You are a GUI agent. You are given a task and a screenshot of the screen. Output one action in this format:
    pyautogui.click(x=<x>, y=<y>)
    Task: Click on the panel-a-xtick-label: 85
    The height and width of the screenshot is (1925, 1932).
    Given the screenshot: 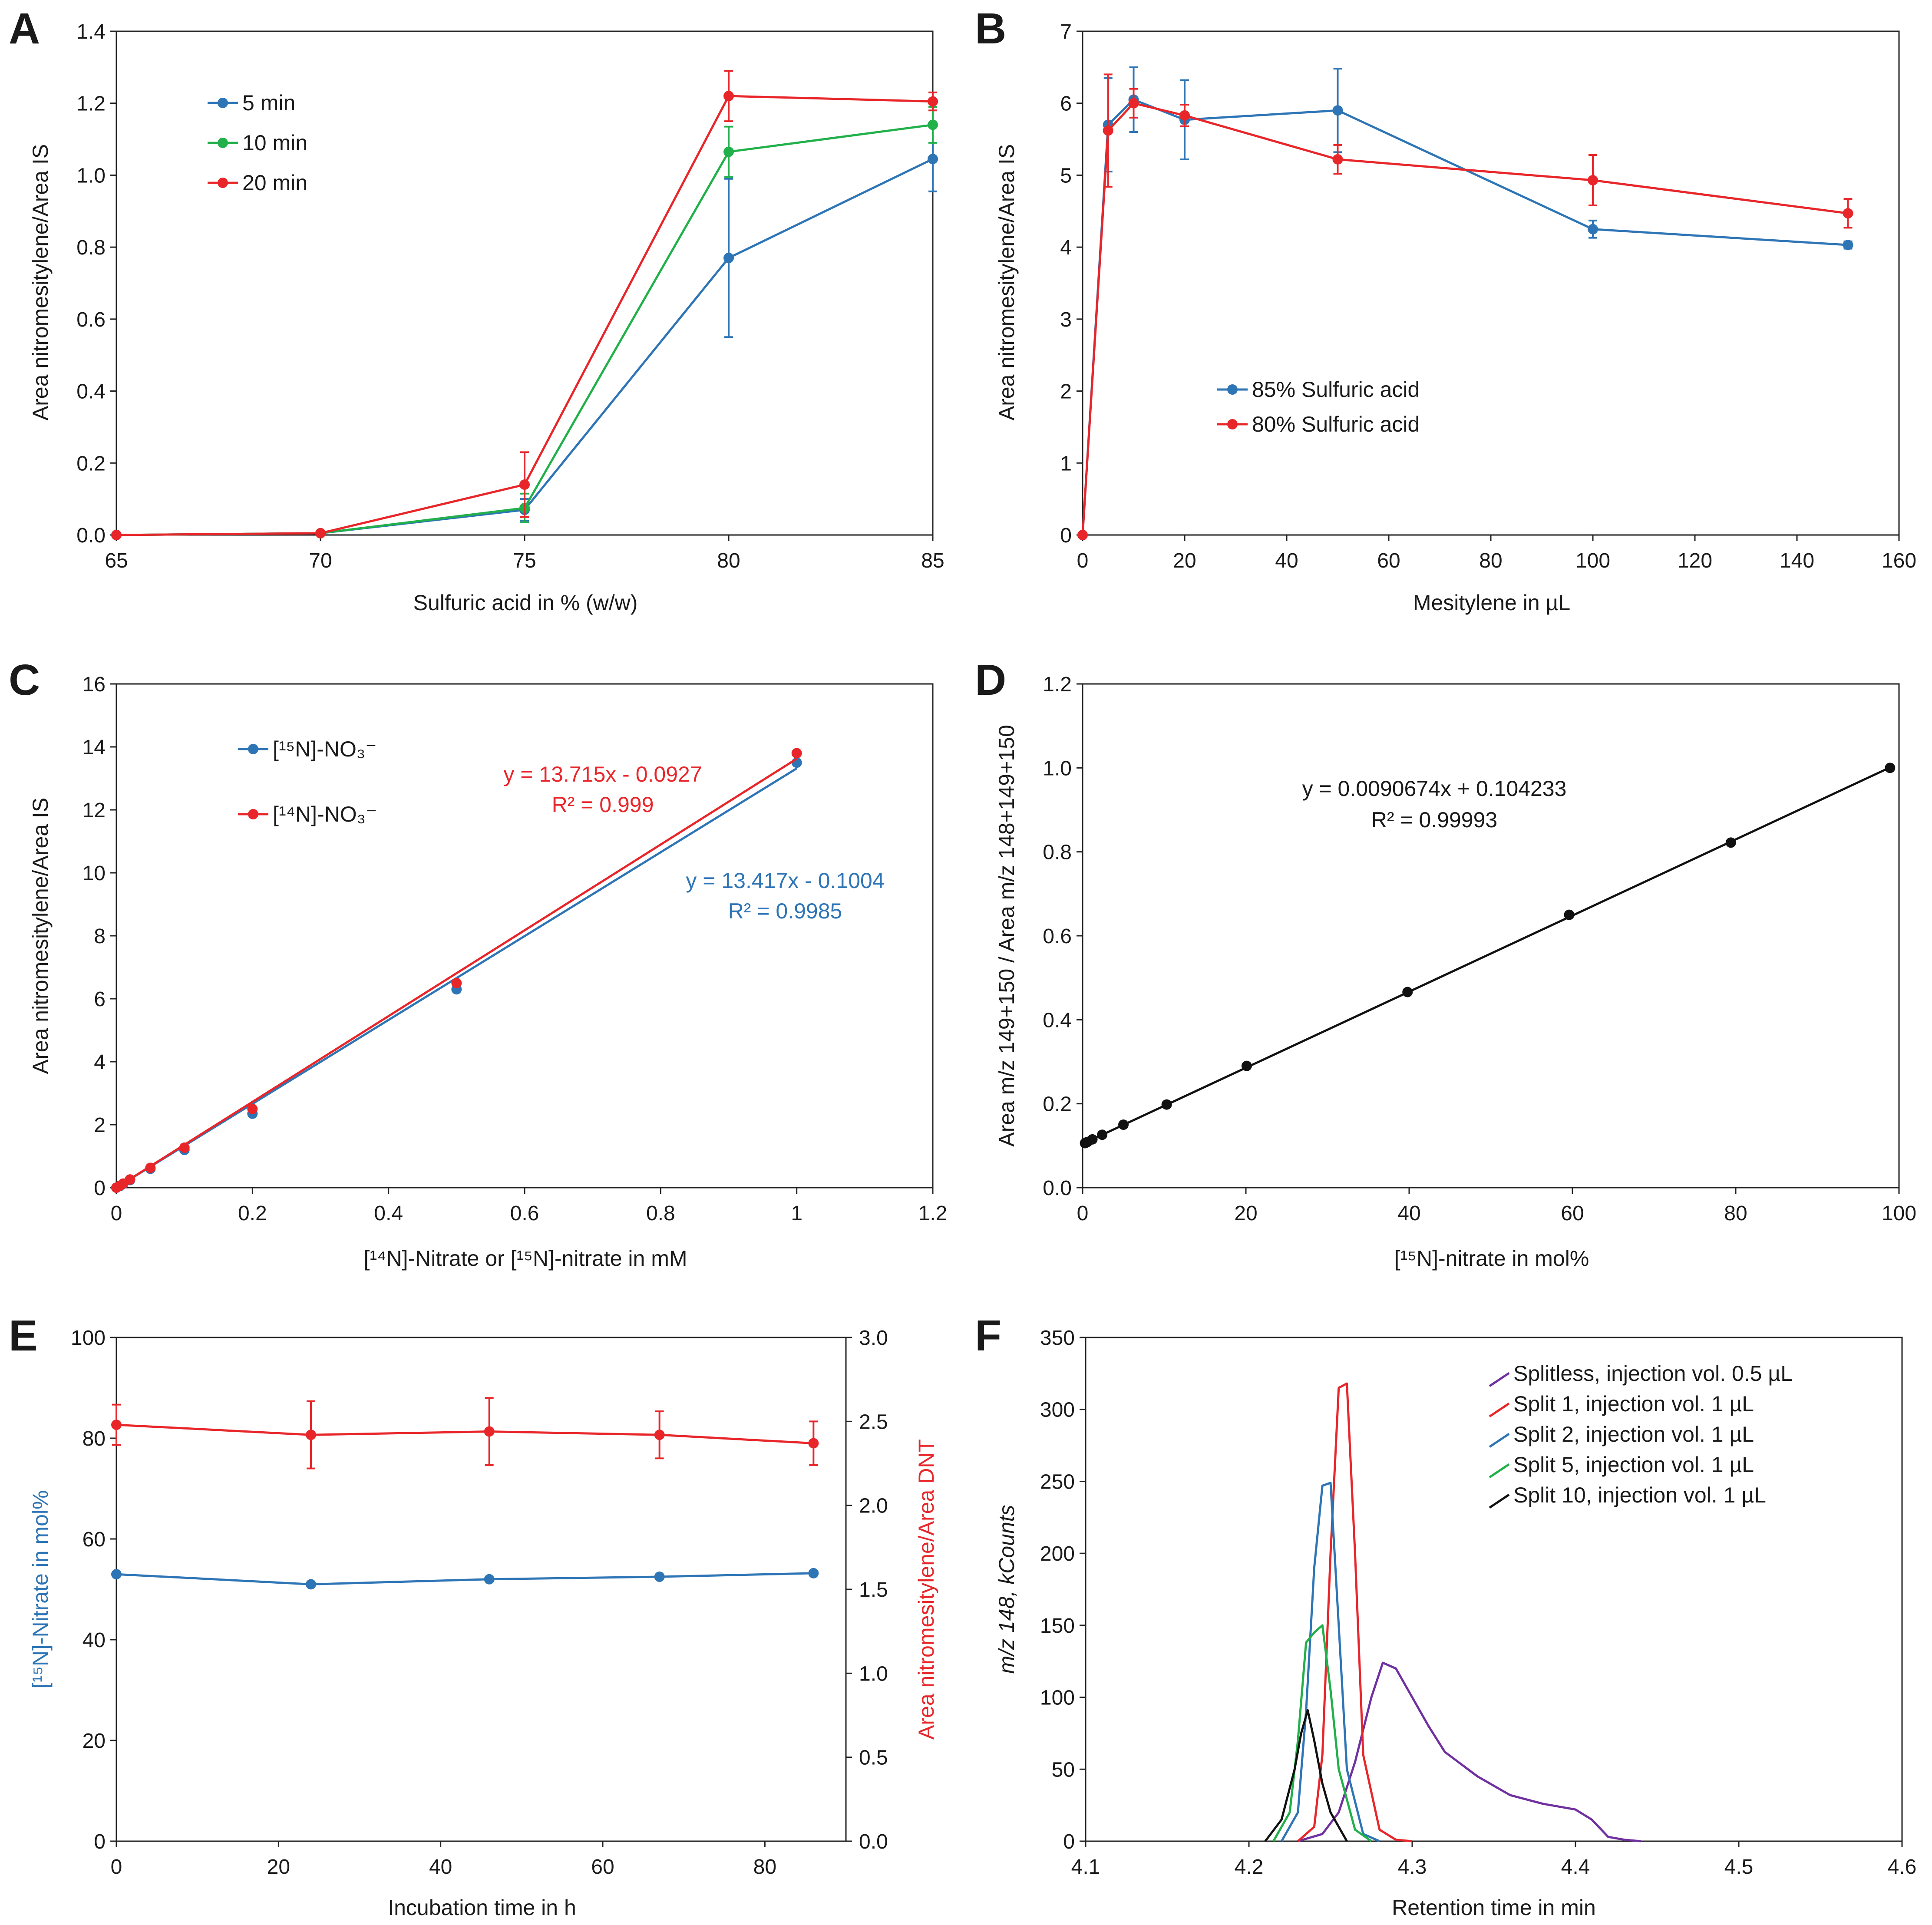 What is the action you would take?
    pyautogui.click(x=932, y=560)
    